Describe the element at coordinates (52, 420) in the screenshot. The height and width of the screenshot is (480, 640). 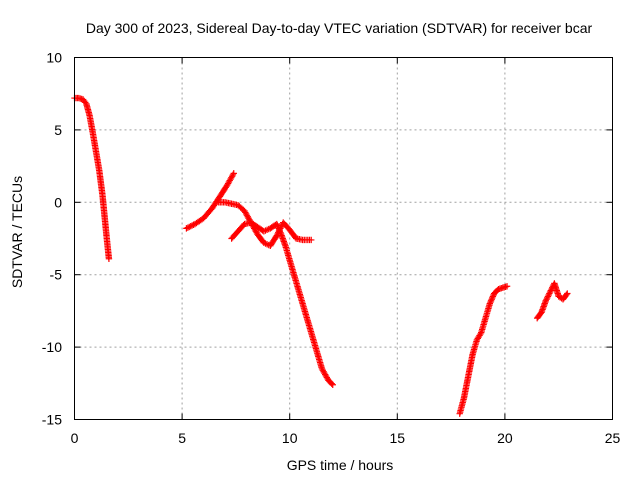
I see `y-tick-label: -15` at that location.